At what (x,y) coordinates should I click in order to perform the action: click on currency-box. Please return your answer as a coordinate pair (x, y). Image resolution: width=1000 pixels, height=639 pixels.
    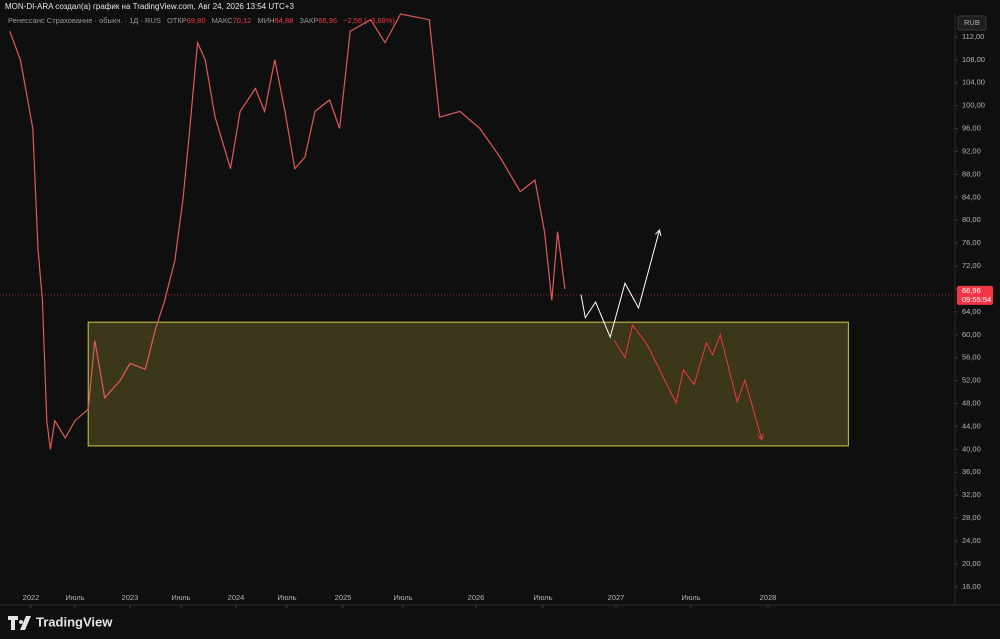
    Looking at the image, I should click on (972, 23).